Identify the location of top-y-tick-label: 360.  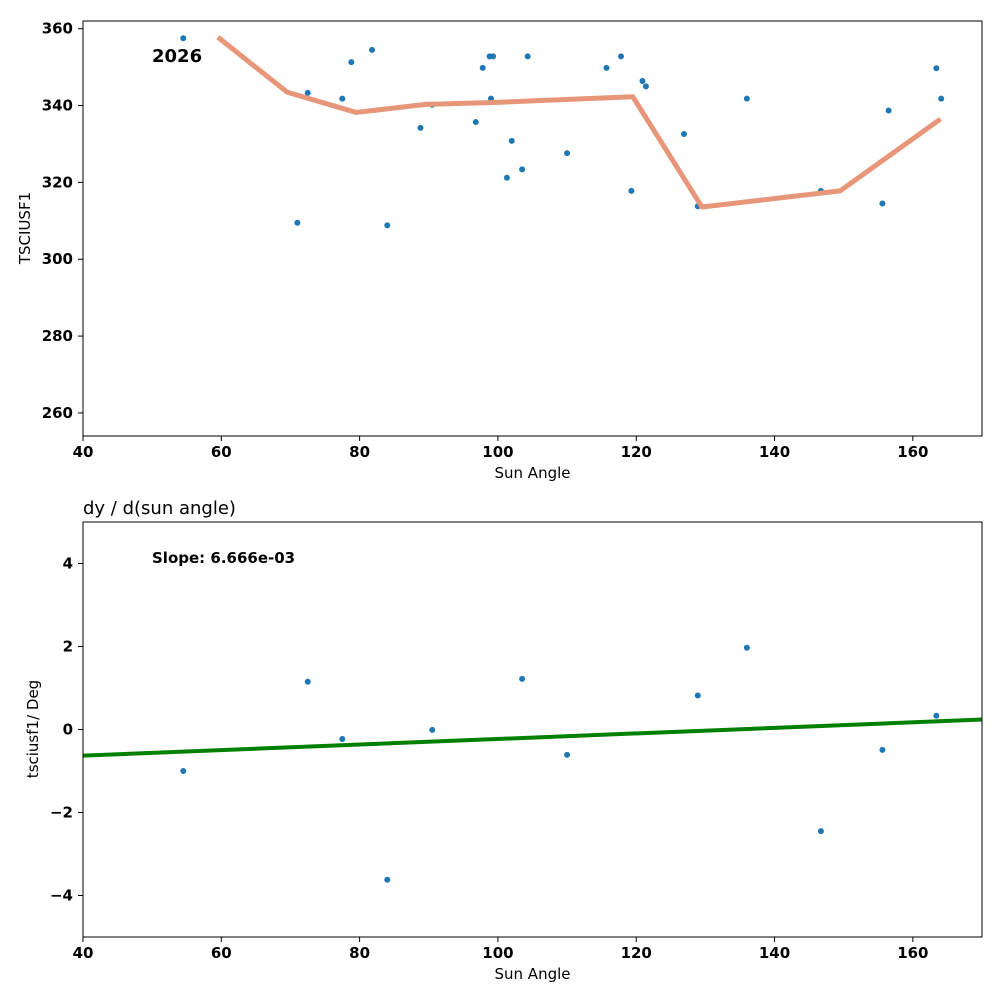
(57, 29).